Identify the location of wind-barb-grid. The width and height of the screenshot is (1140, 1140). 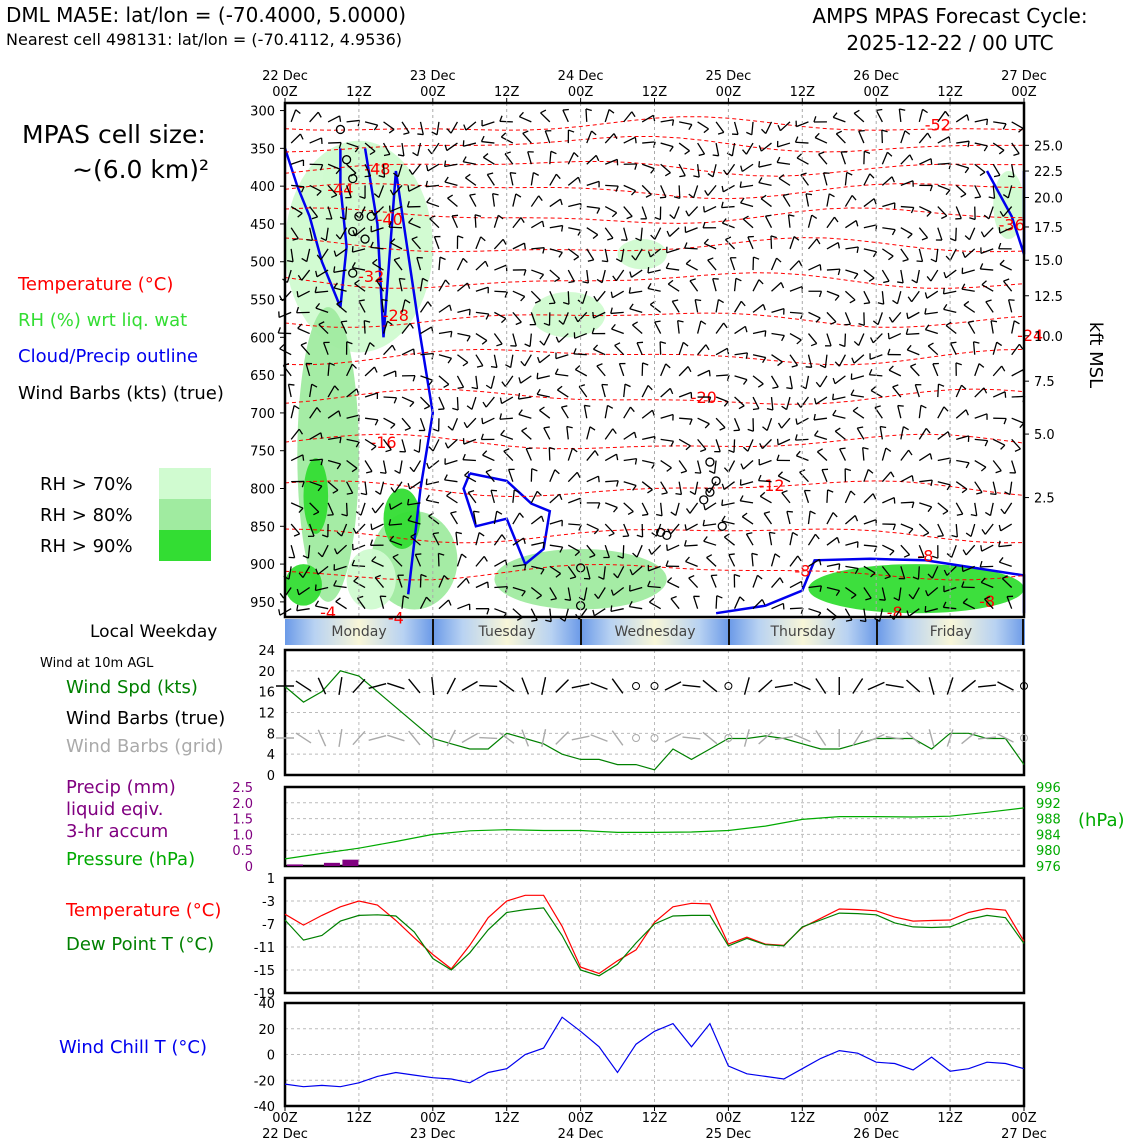
(322, 738).